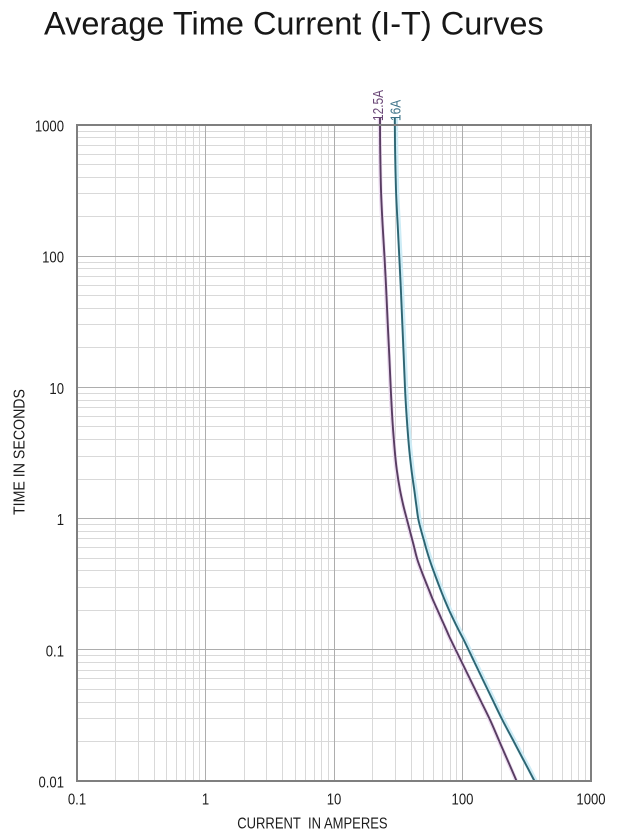 This screenshot has width=635, height=839. I want to click on svg-text: CURRENT IN AMPERES, so click(312, 824).